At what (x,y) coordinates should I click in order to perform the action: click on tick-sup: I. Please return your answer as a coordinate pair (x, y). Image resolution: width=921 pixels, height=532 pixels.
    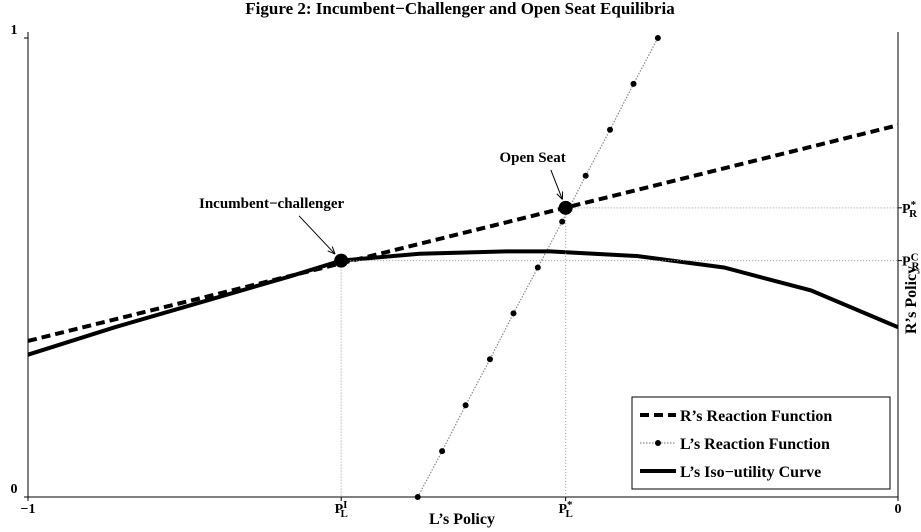
    Looking at the image, I should click on (345, 505).